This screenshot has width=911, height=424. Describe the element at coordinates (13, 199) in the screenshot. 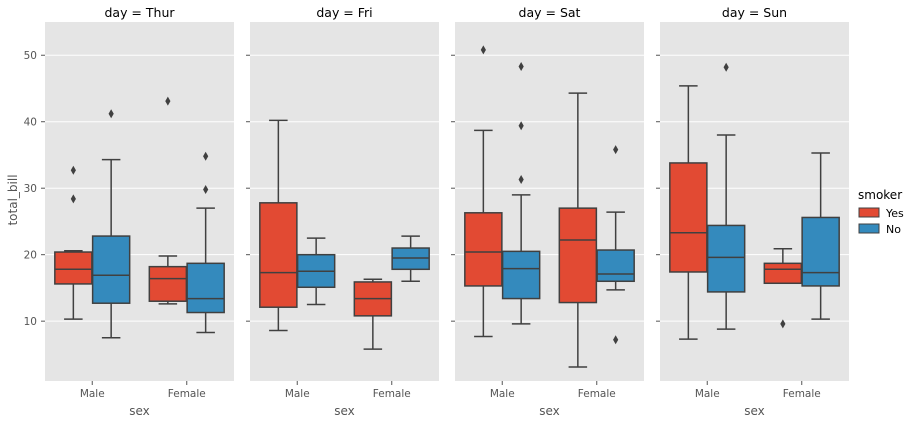

I see `y-axis-label: total_bill` at that location.